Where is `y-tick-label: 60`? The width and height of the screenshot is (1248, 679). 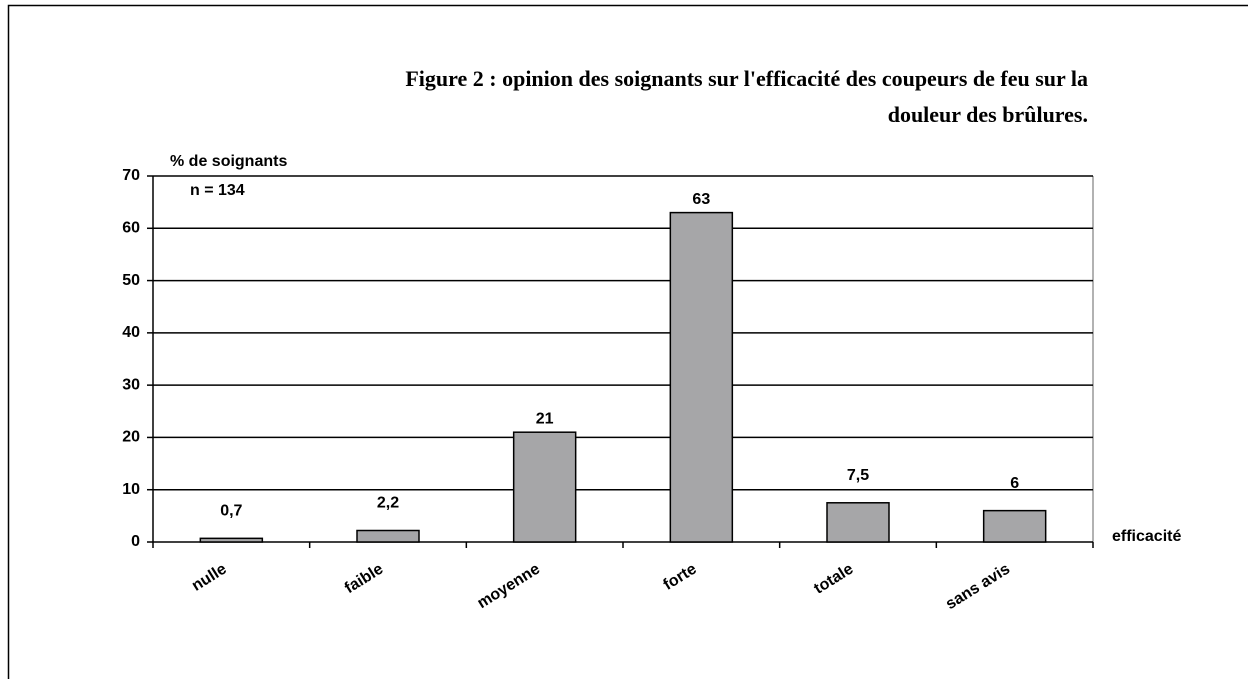
y-tick-label: 60 is located at coordinates (131, 228).